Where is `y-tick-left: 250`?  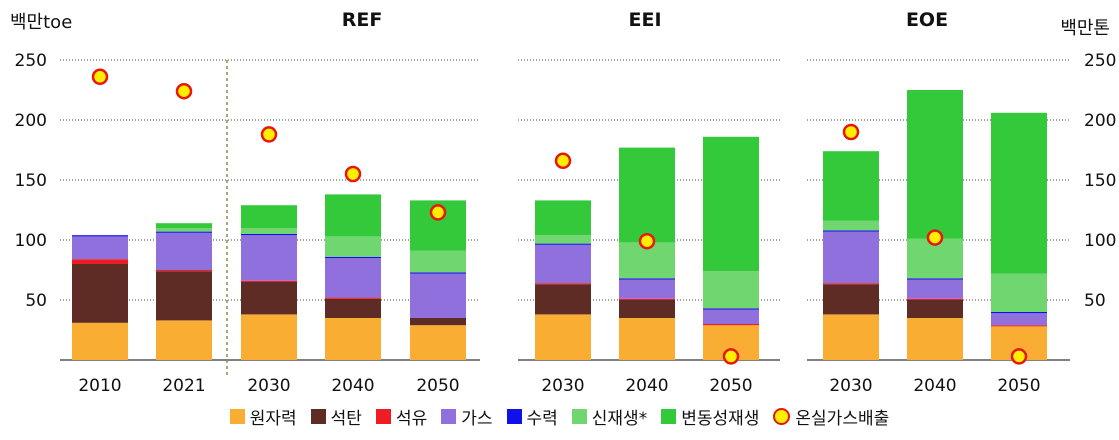
y-tick-left: 250 is located at coordinates (31, 61).